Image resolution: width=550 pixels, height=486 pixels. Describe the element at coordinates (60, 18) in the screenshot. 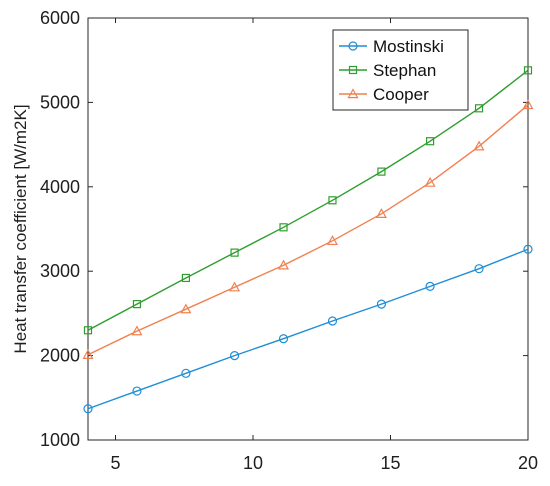

I see `y-tick-label: 6000` at that location.